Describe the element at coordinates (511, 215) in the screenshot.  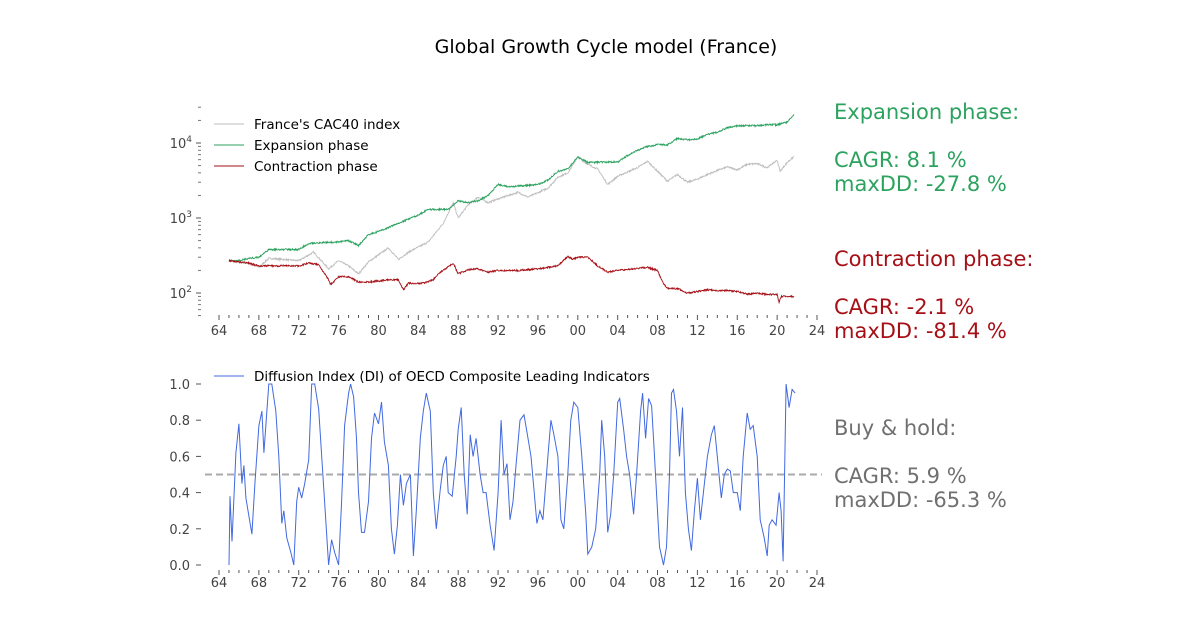
I see `cac40-line` at that location.